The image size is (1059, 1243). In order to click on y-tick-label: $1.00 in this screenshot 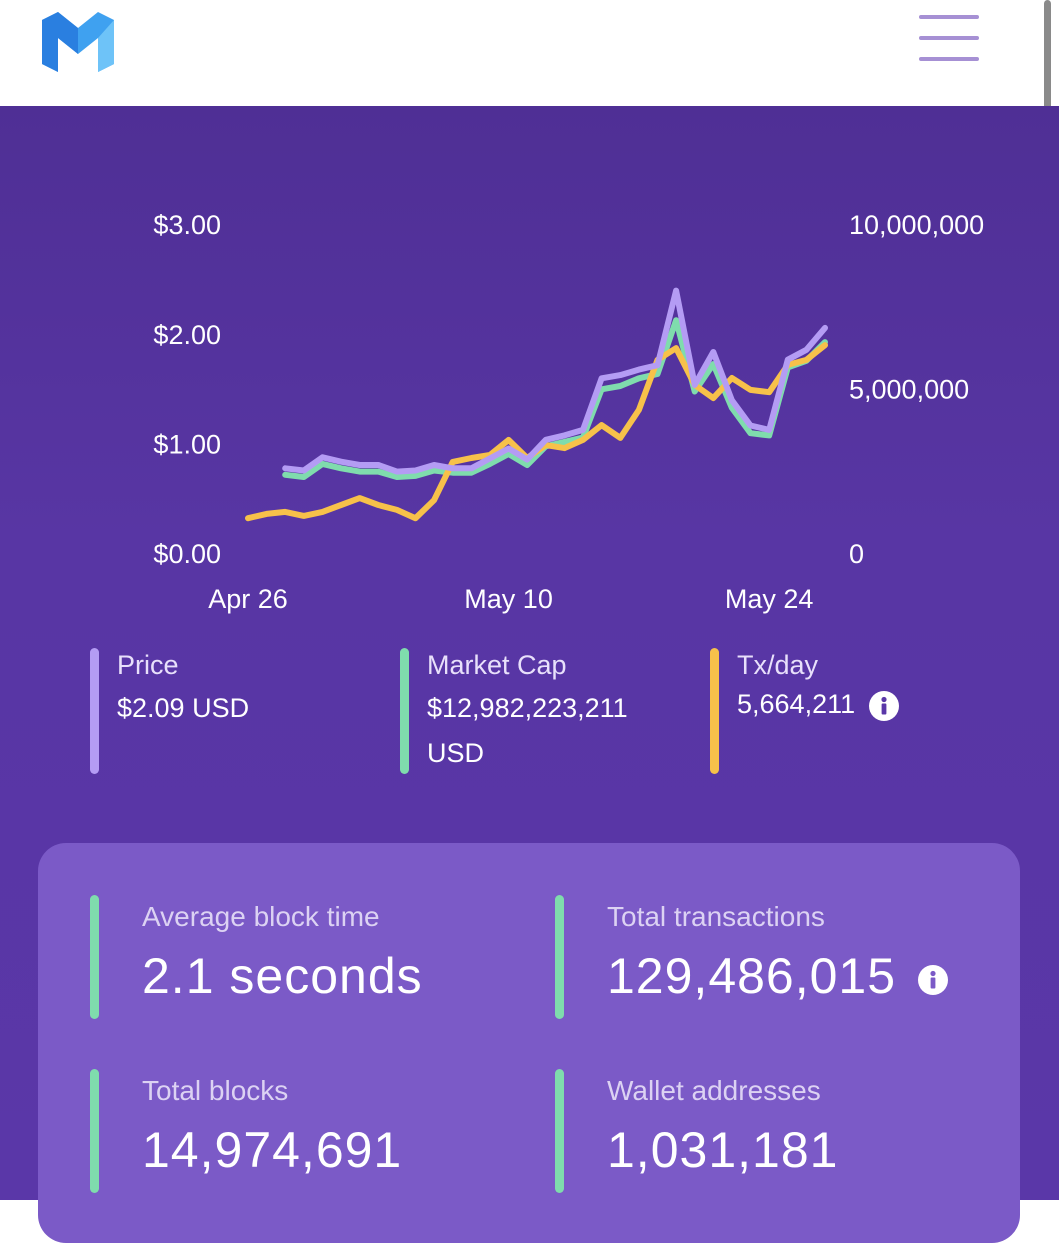, I will do `click(187, 444)`.